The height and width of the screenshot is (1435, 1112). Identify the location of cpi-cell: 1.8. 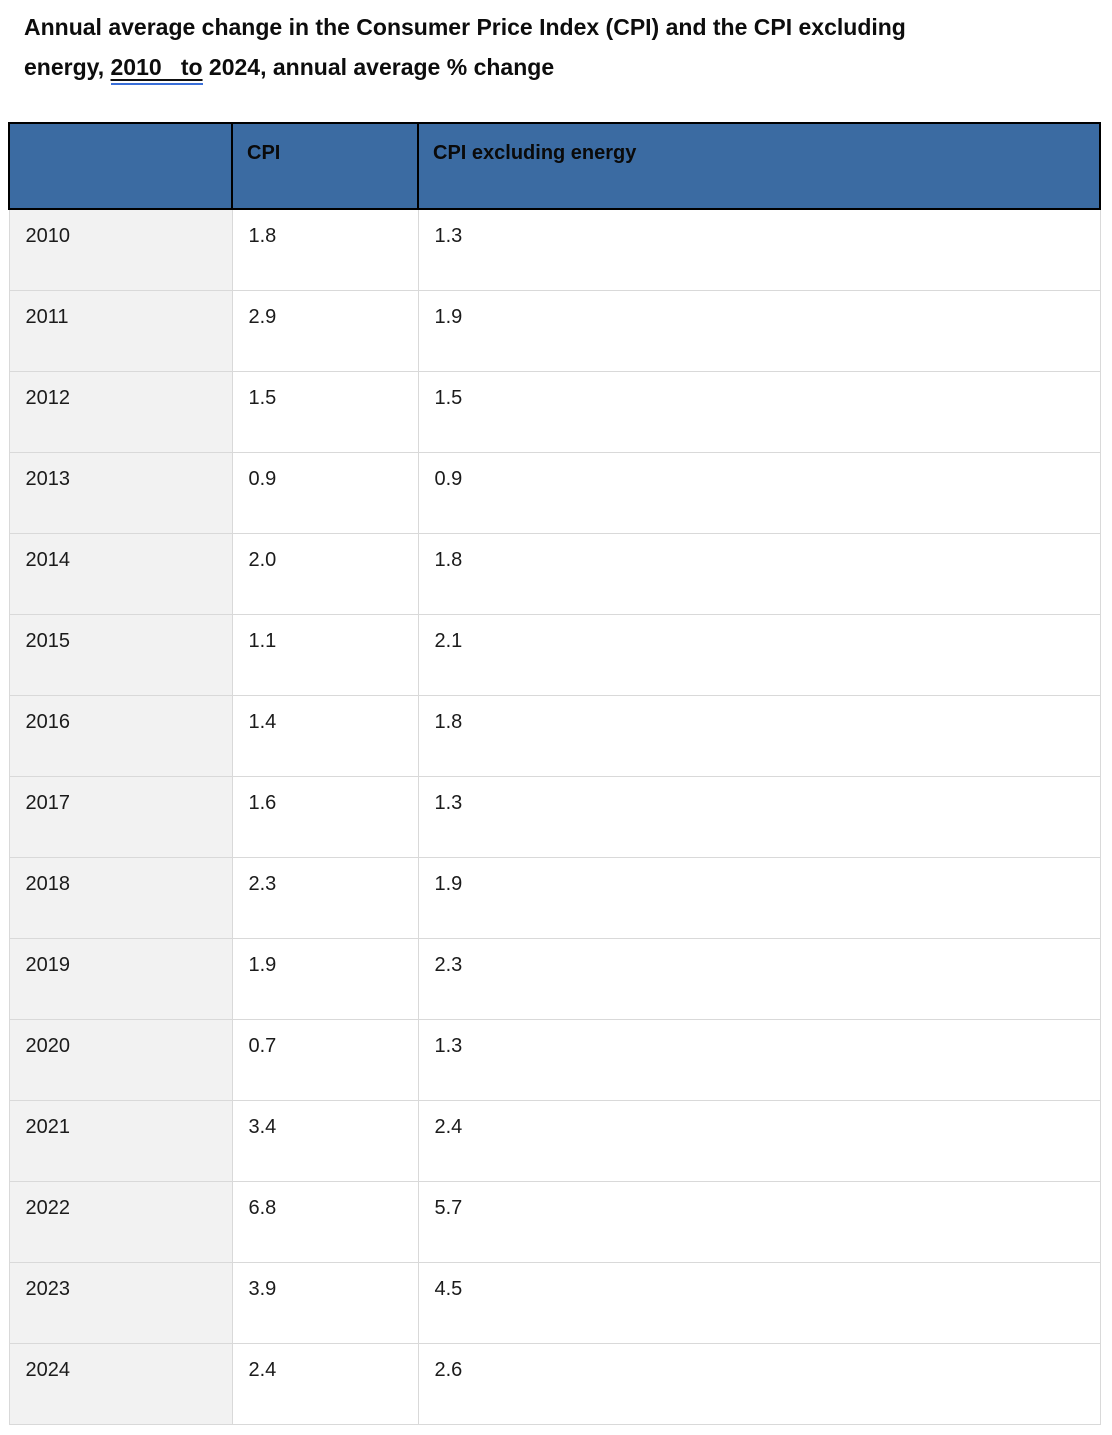
(325, 249).